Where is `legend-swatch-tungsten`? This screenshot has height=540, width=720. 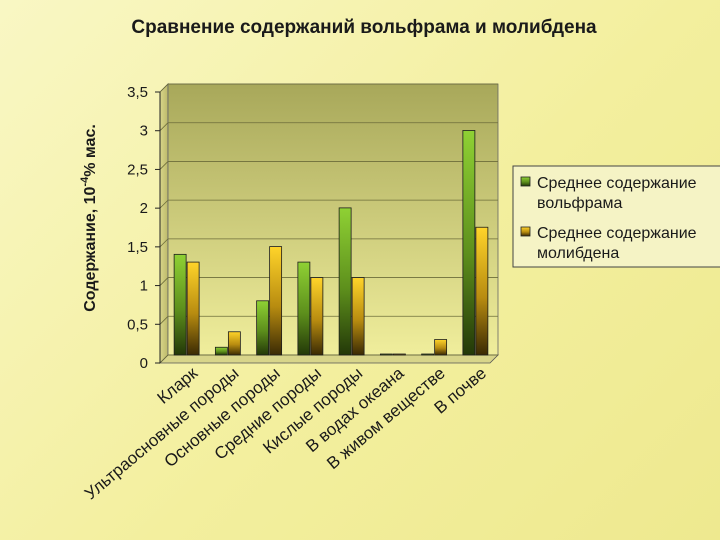 legend-swatch-tungsten is located at coordinates (525, 181).